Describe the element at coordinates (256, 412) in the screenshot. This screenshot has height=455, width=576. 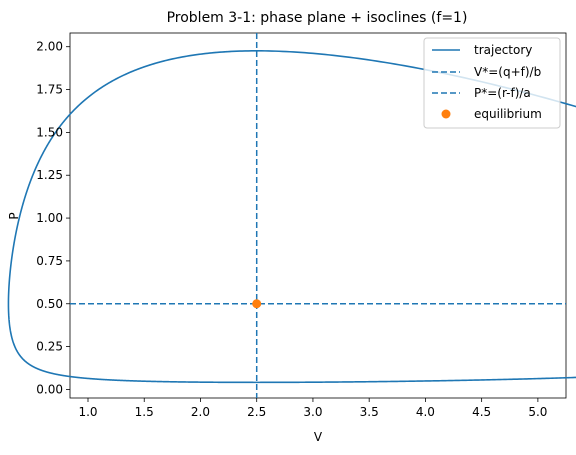
I see `x-tick-label: 2.5` at that location.